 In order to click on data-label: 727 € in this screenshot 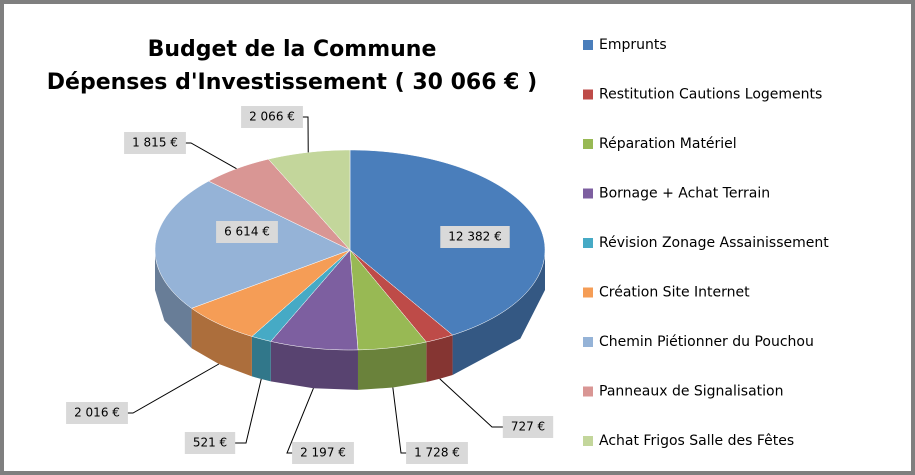, I will do `click(528, 427)`.